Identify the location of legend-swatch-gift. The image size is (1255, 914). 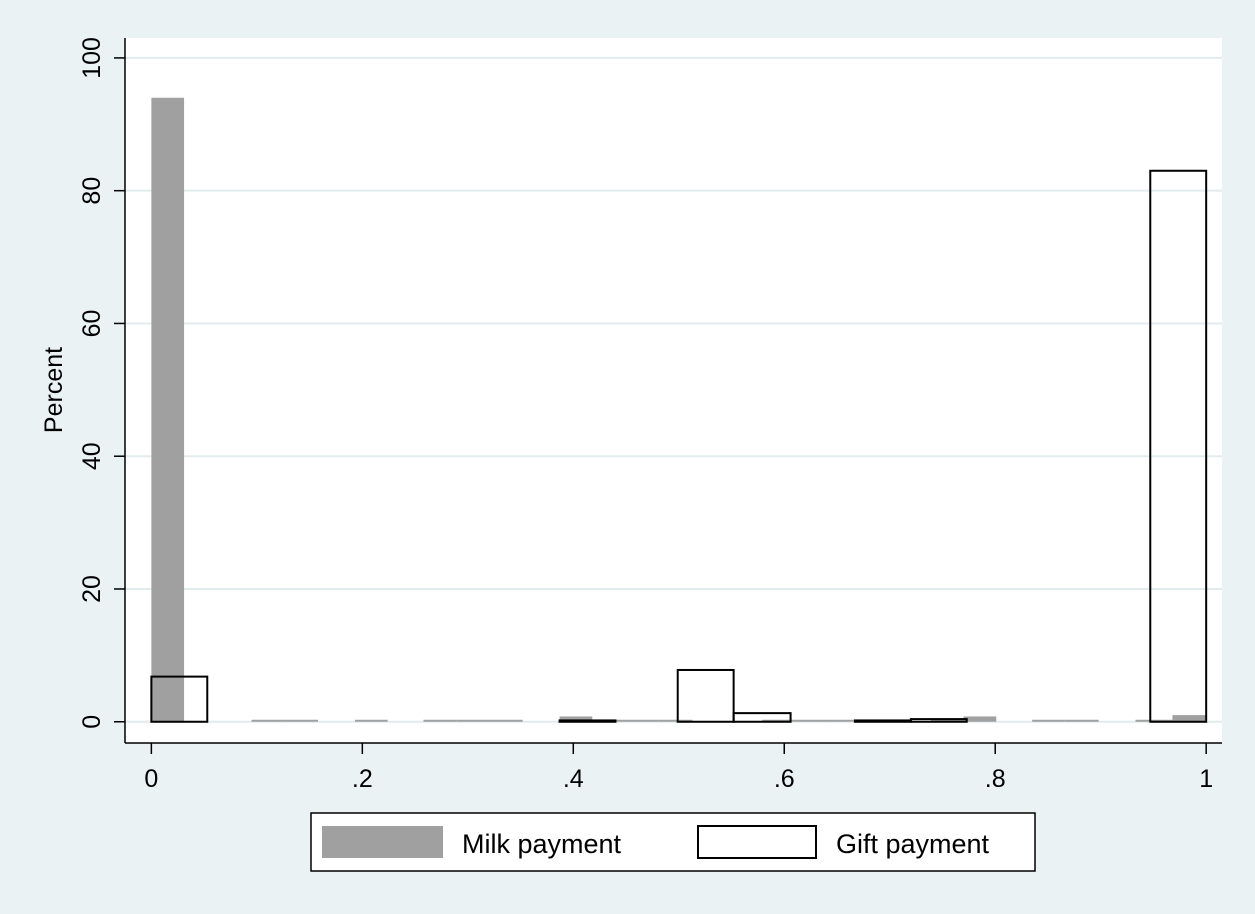
(757, 842).